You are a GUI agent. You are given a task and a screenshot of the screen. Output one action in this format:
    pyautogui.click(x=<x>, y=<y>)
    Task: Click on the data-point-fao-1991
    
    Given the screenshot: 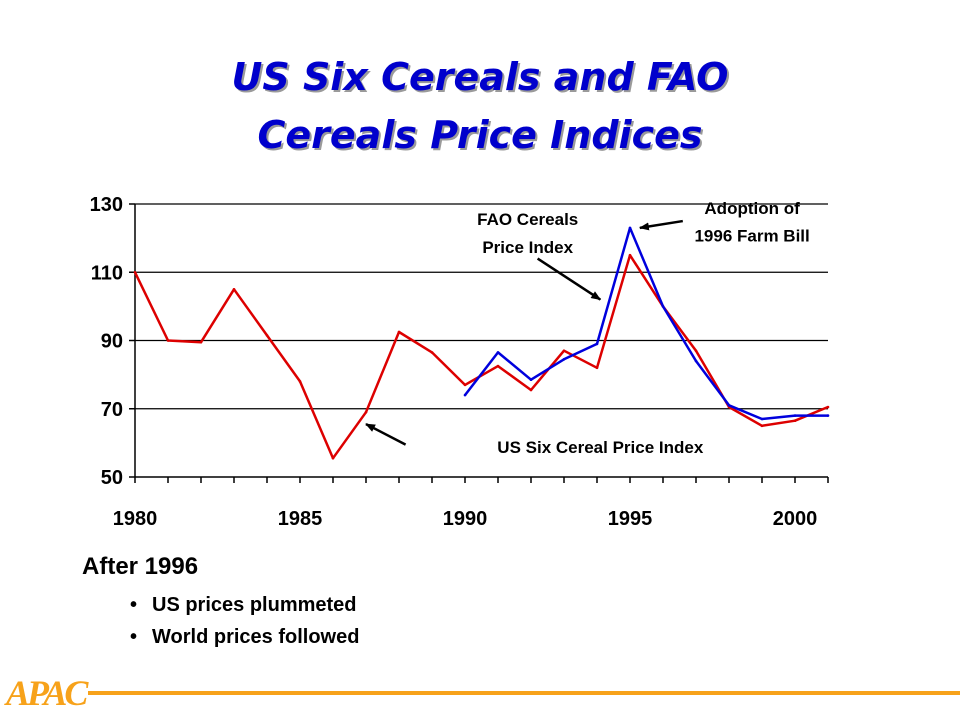 What is the action you would take?
    pyautogui.click(x=498, y=352)
    